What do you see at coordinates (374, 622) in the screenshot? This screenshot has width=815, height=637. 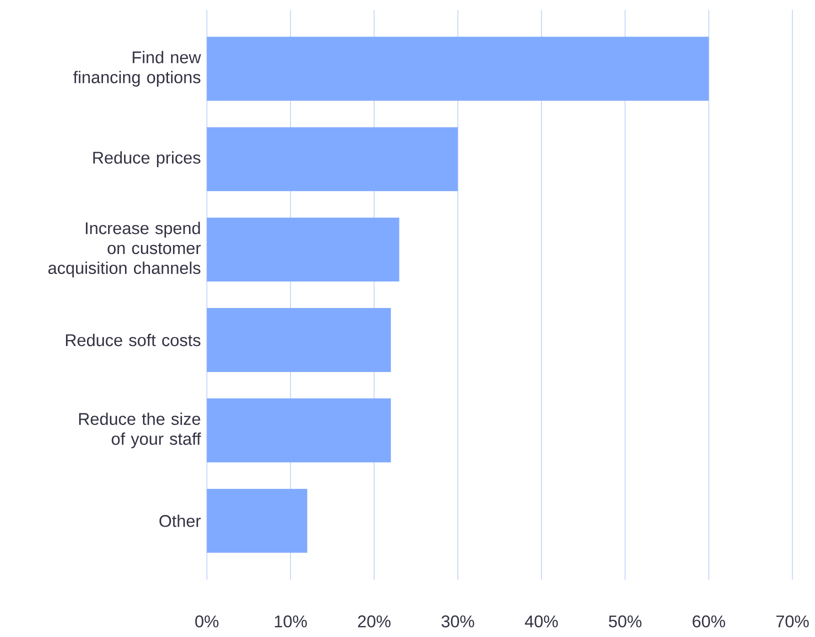 I see `x-tick-label: 20%` at bounding box center [374, 622].